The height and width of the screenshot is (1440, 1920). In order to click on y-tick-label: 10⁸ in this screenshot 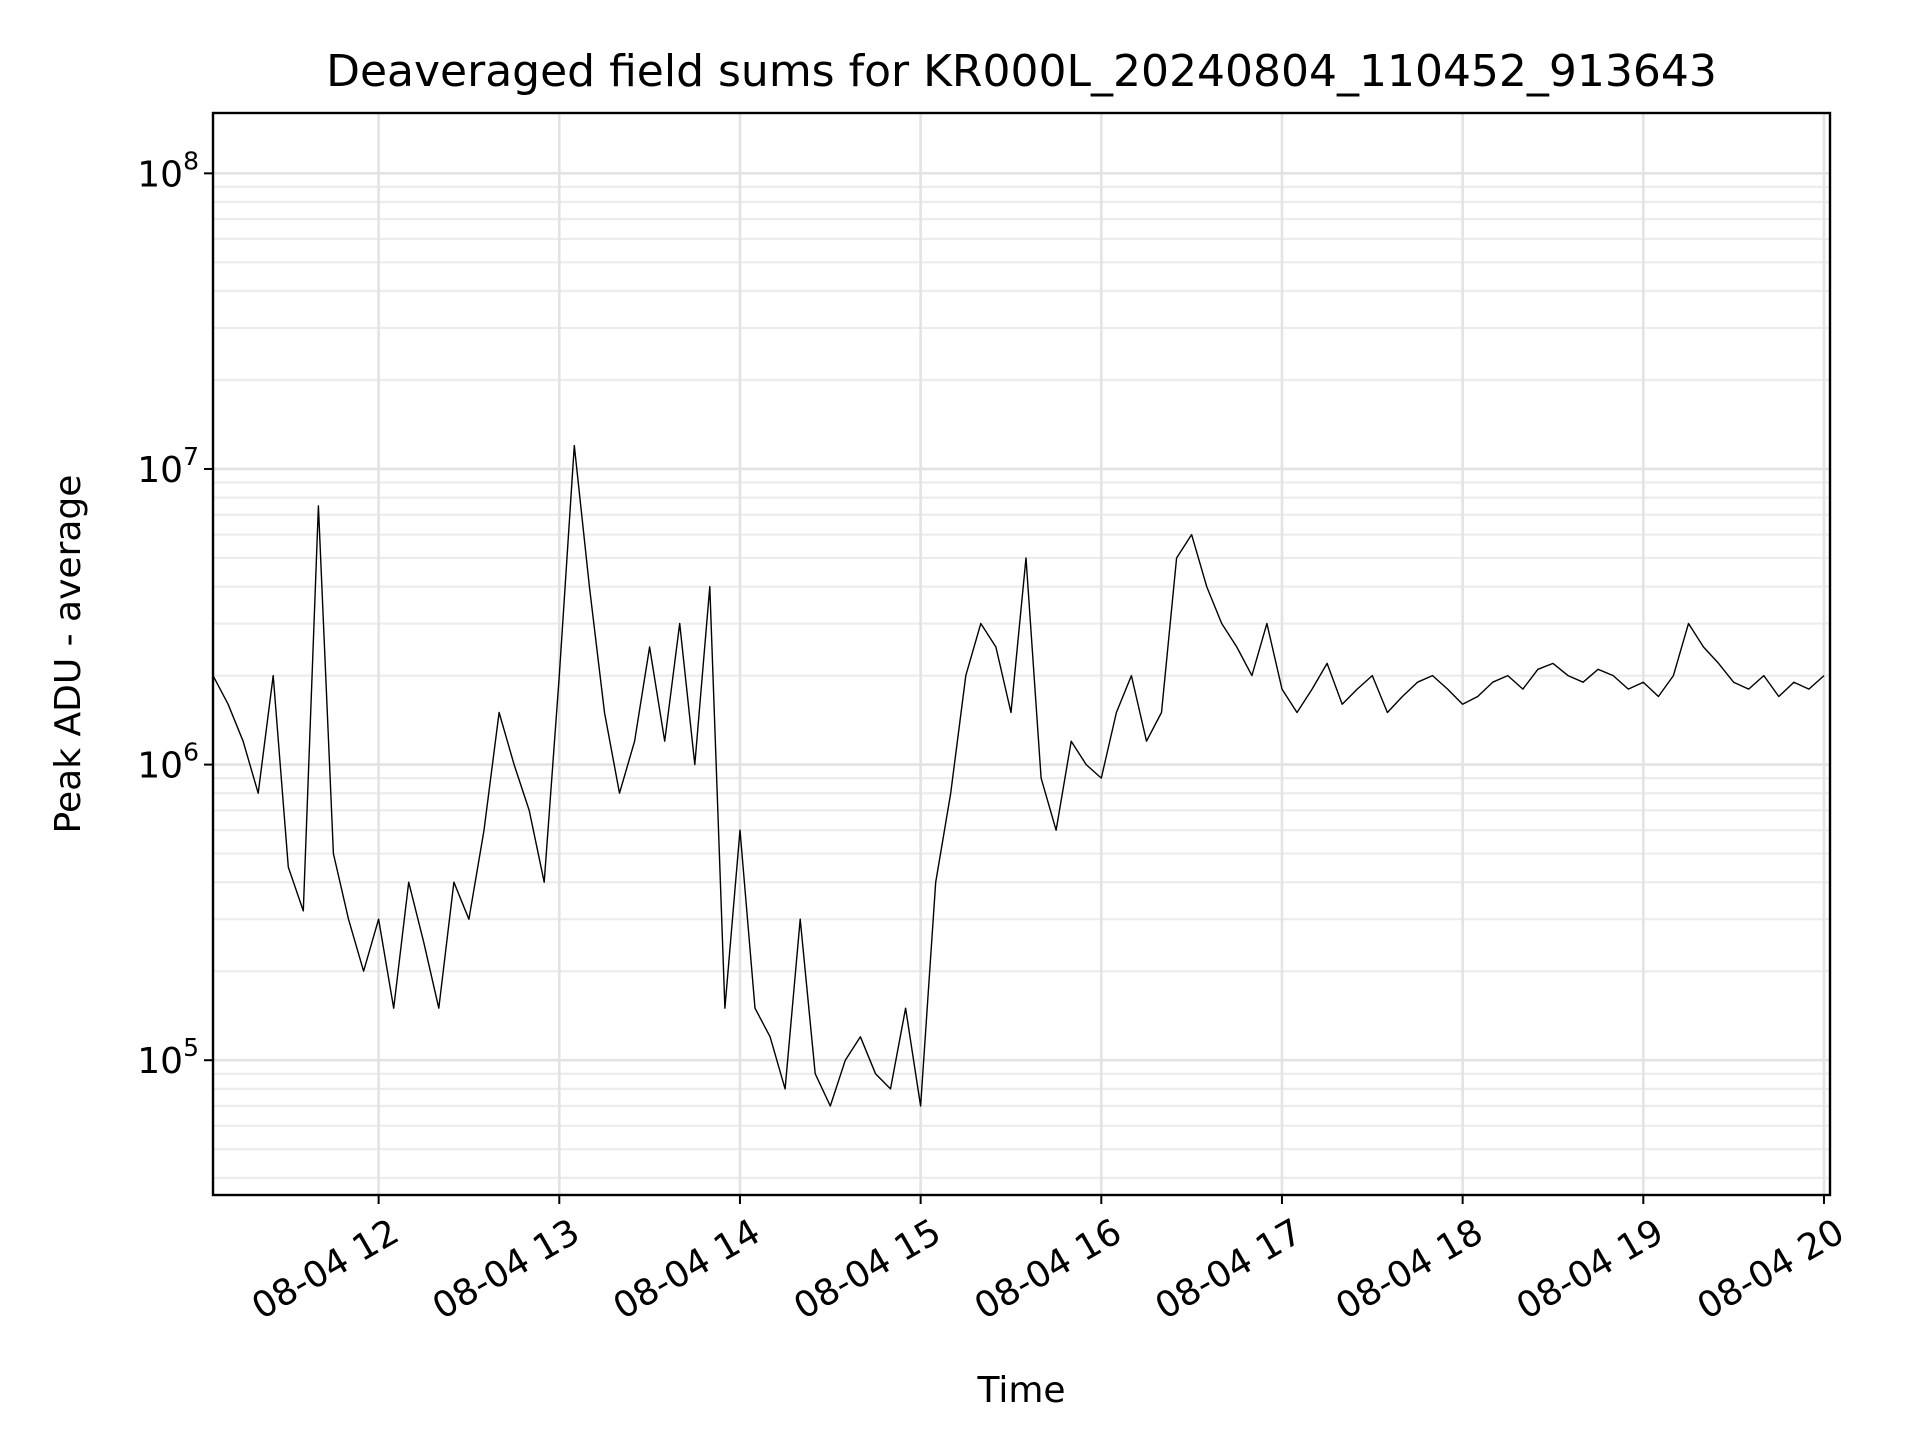, I will do `click(168, 170)`.